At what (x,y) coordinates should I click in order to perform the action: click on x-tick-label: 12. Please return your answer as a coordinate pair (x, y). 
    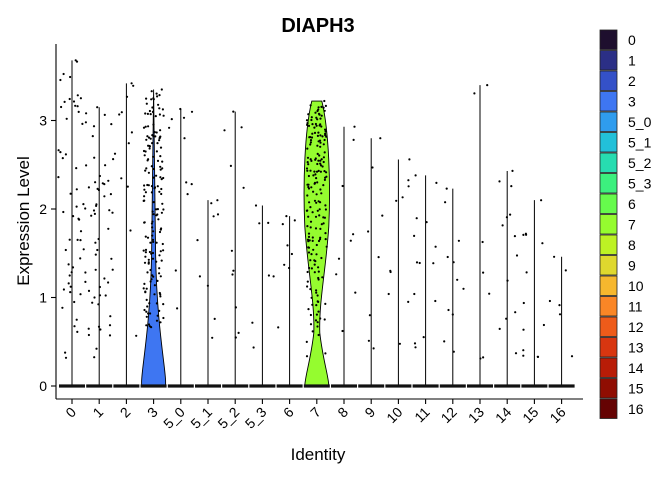
    Looking at the image, I should click on (449, 415).